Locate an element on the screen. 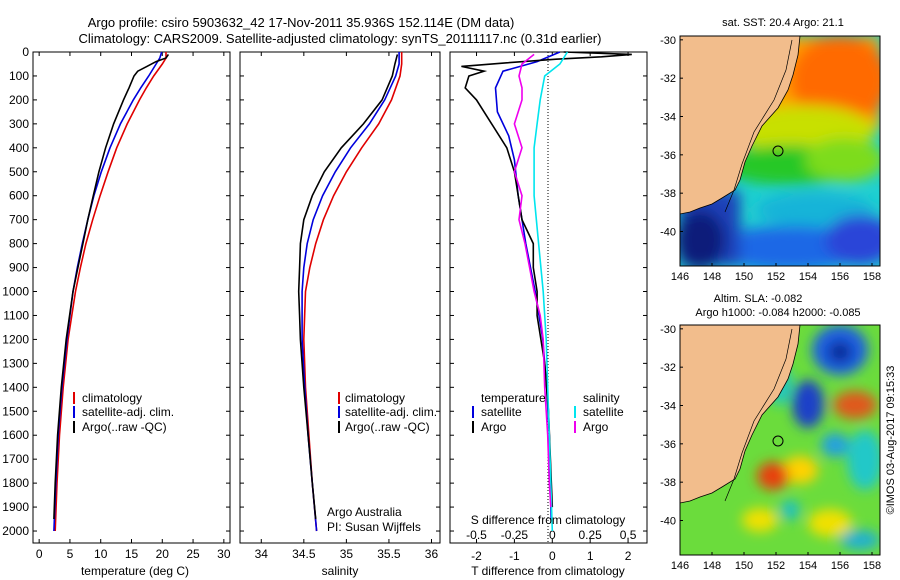 The height and width of the screenshot is (580, 900). x-tick-label: 10 is located at coordinates (101, 554).